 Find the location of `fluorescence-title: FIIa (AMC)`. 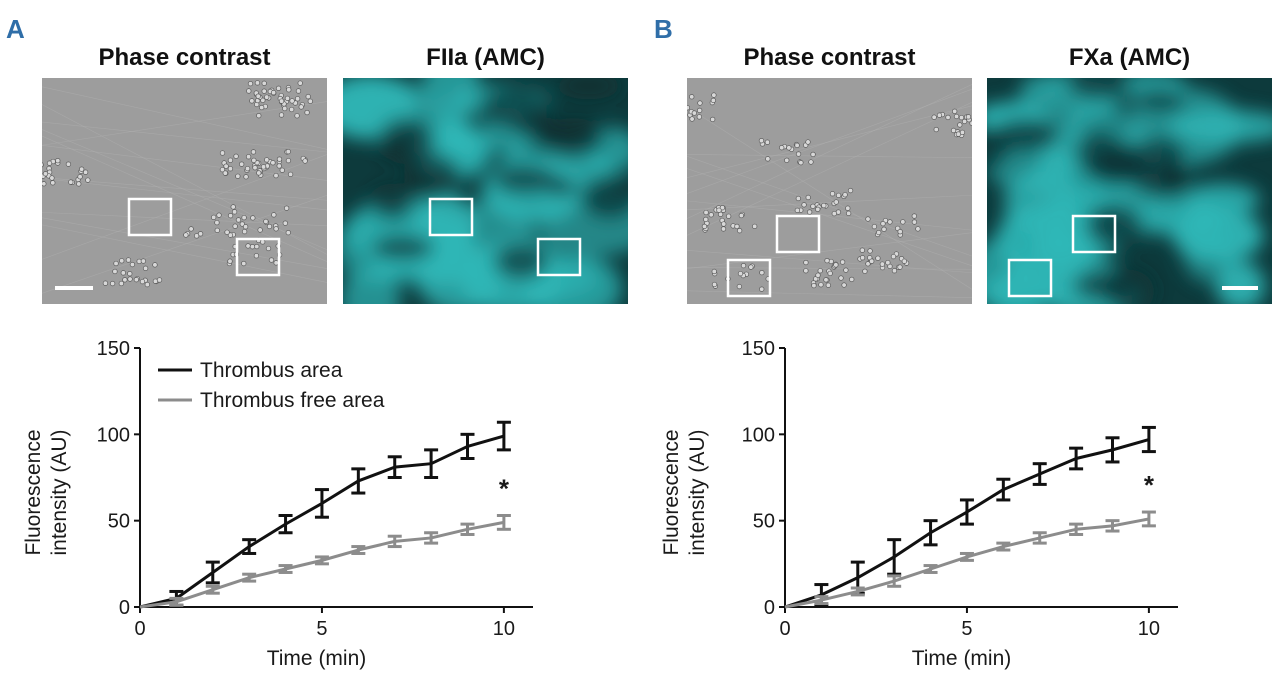

fluorescence-title: FIIa (AMC) is located at coordinates (485, 57).